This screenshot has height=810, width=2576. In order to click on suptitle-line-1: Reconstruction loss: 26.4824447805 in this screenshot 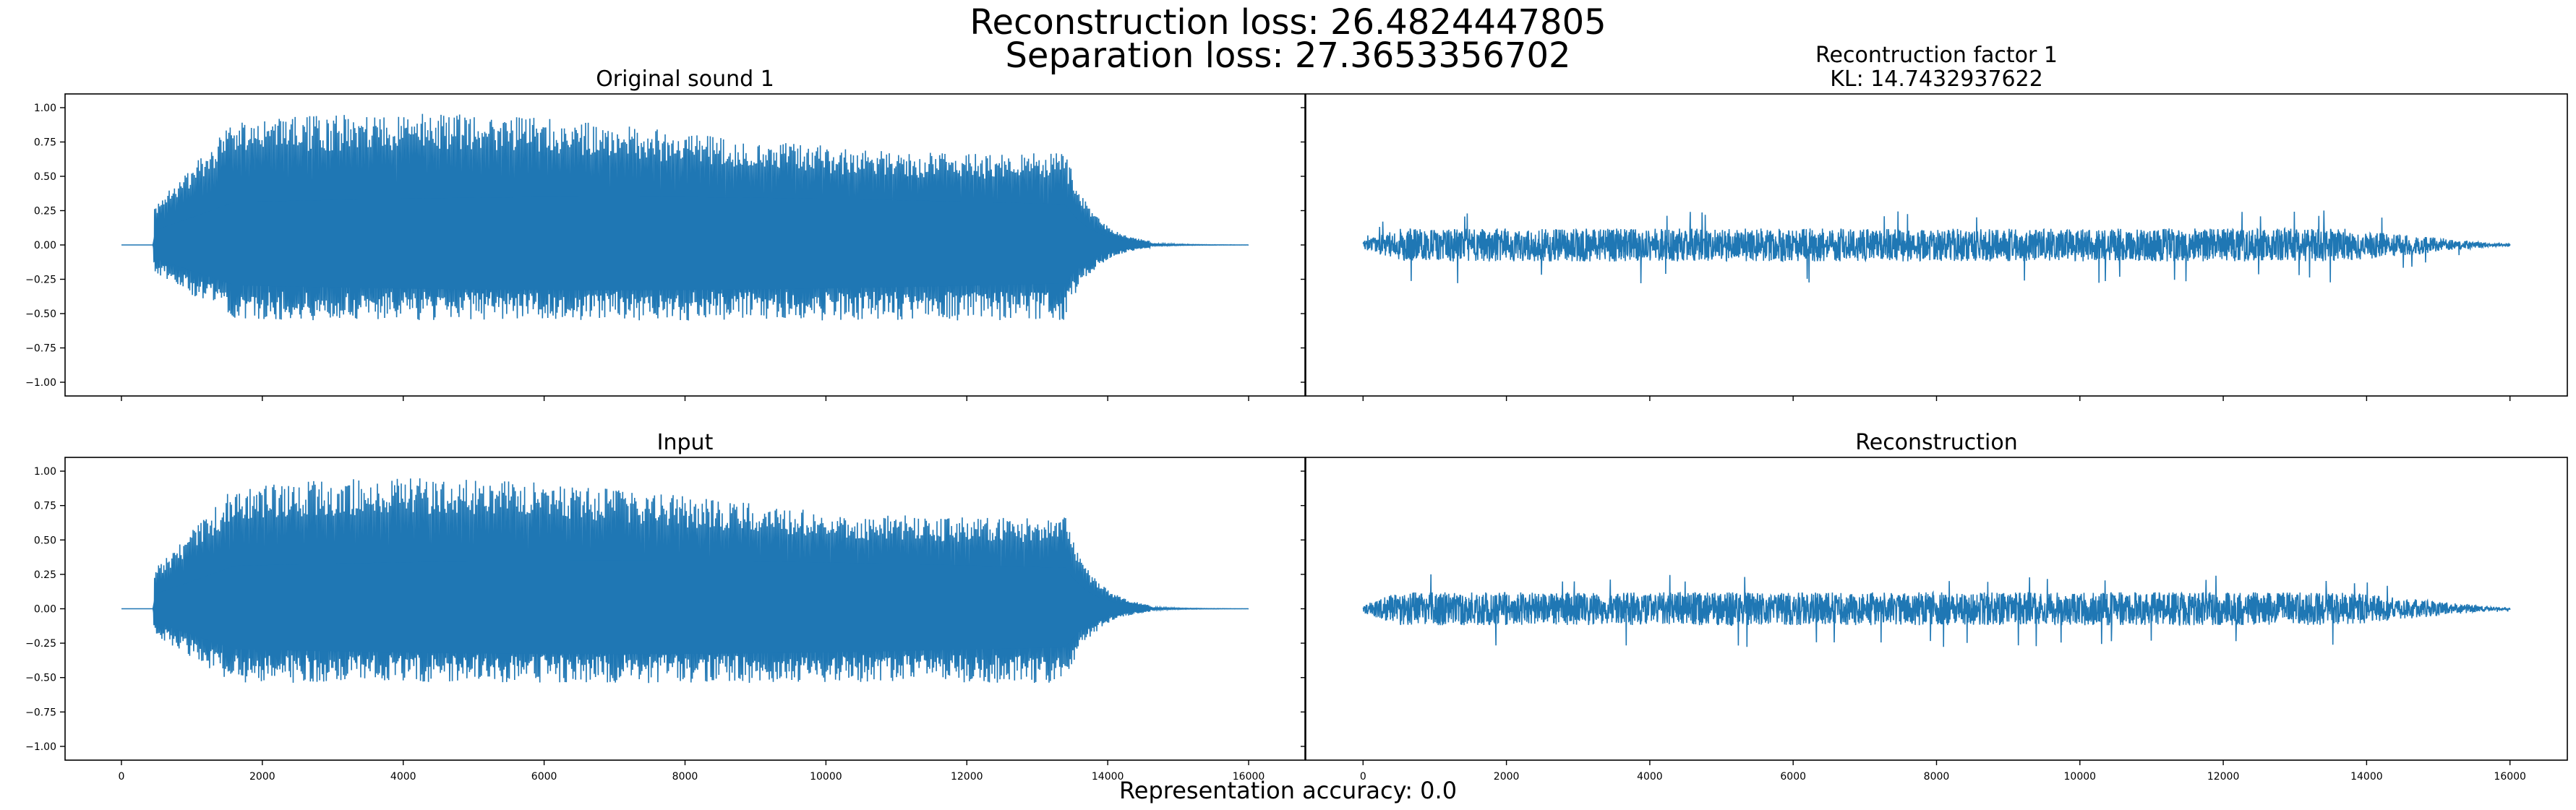, I will do `click(1288, 22)`.